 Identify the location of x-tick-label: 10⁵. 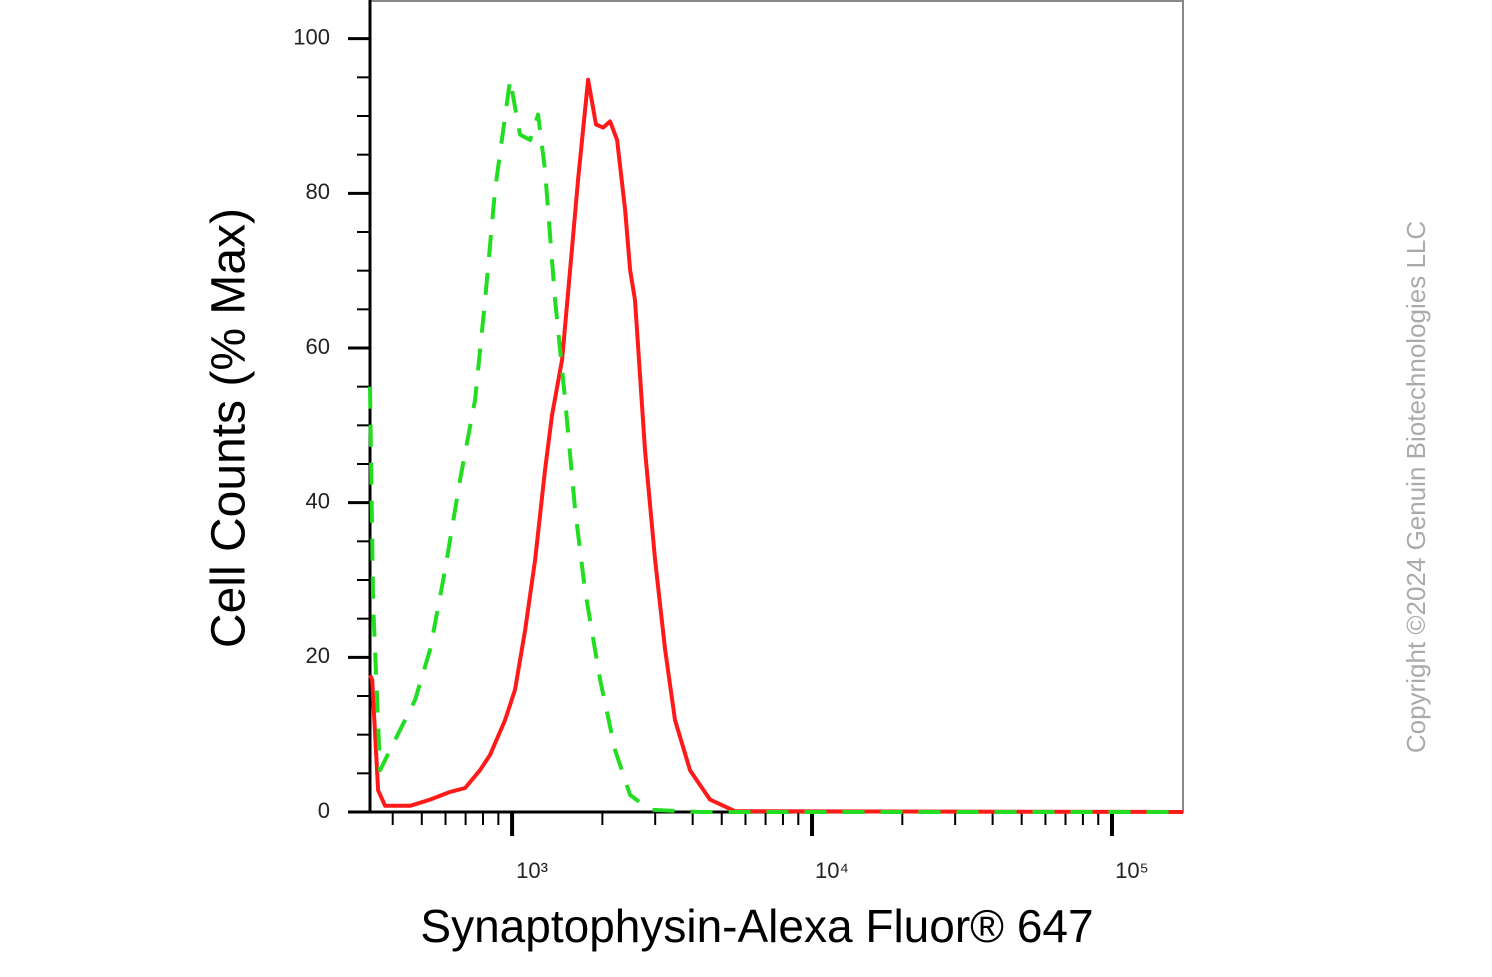
(1132, 870).